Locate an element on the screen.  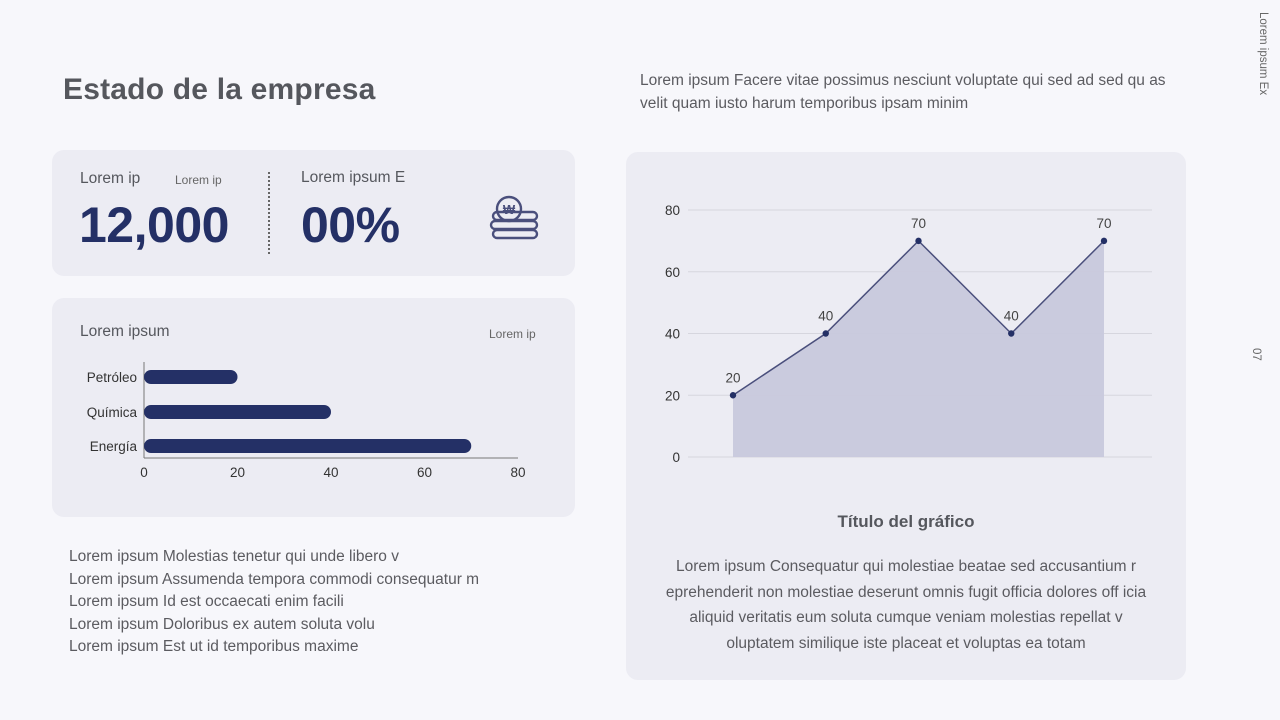
data-label: 20 is located at coordinates (732, 377).